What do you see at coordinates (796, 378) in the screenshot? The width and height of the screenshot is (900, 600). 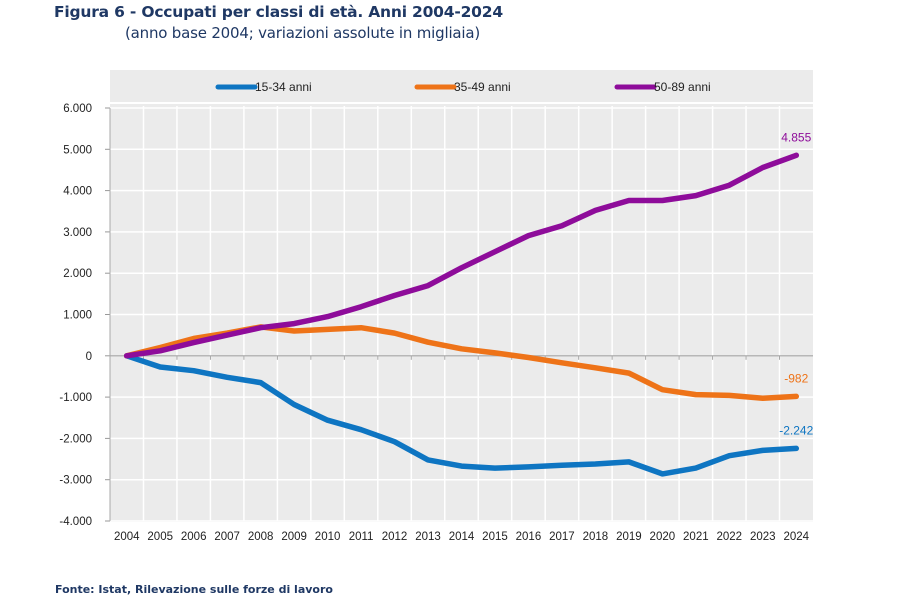 I see `end-label: -982` at bounding box center [796, 378].